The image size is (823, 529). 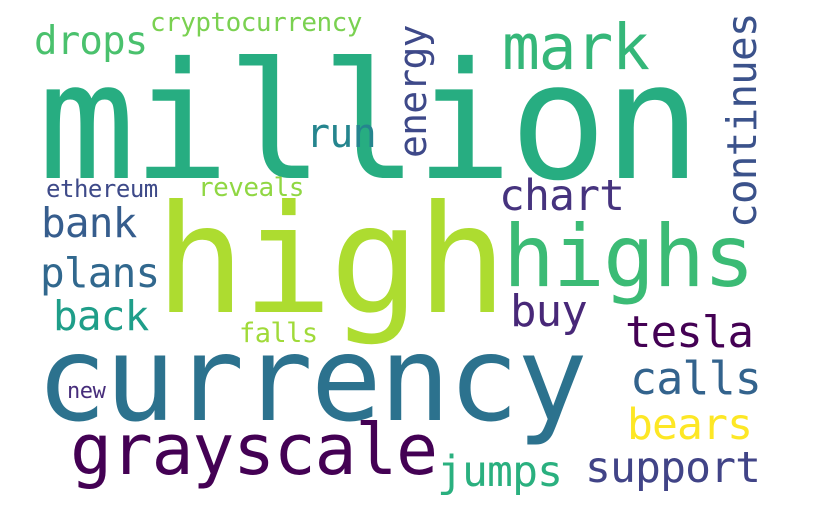 What do you see at coordinates (100, 273) in the screenshot?
I see `word-plans: plans` at bounding box center [100, 273].